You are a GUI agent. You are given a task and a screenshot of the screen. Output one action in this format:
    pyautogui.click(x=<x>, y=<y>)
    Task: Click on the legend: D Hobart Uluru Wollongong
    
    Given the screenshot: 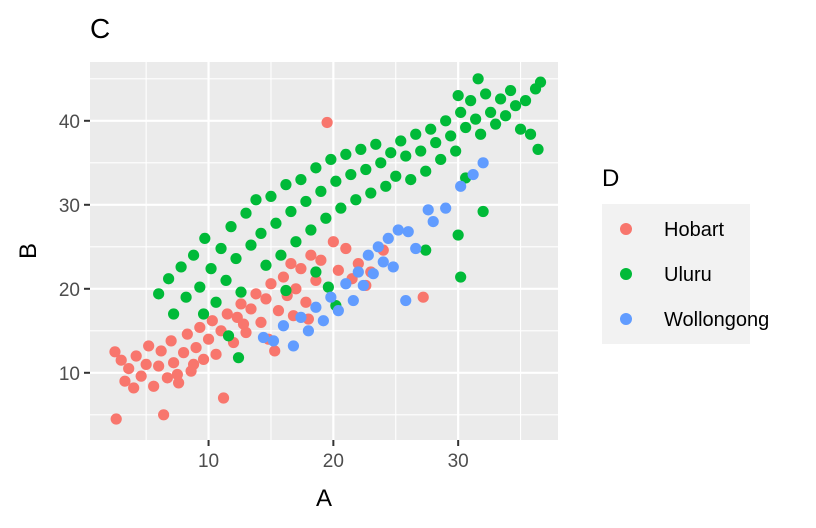 What is the action you would take?
    pyautogui.click(x=685, y=254)
    